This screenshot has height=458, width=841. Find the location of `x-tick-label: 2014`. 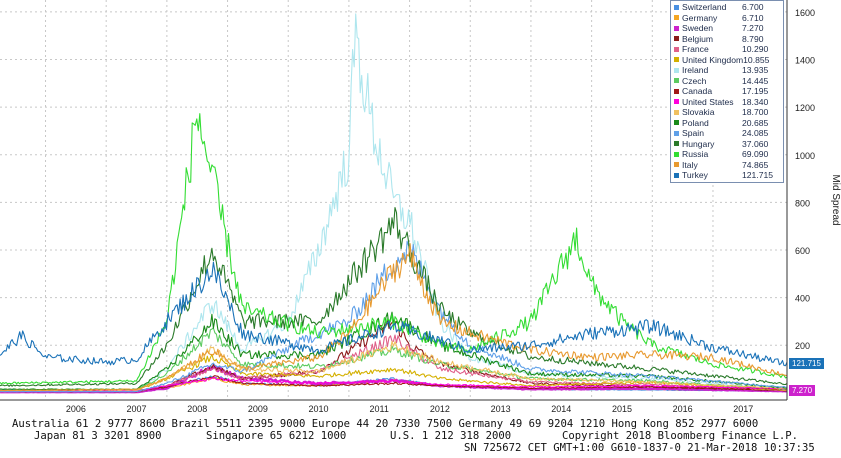

x-tick-label: 2014 is located at coordinates (561, 409).